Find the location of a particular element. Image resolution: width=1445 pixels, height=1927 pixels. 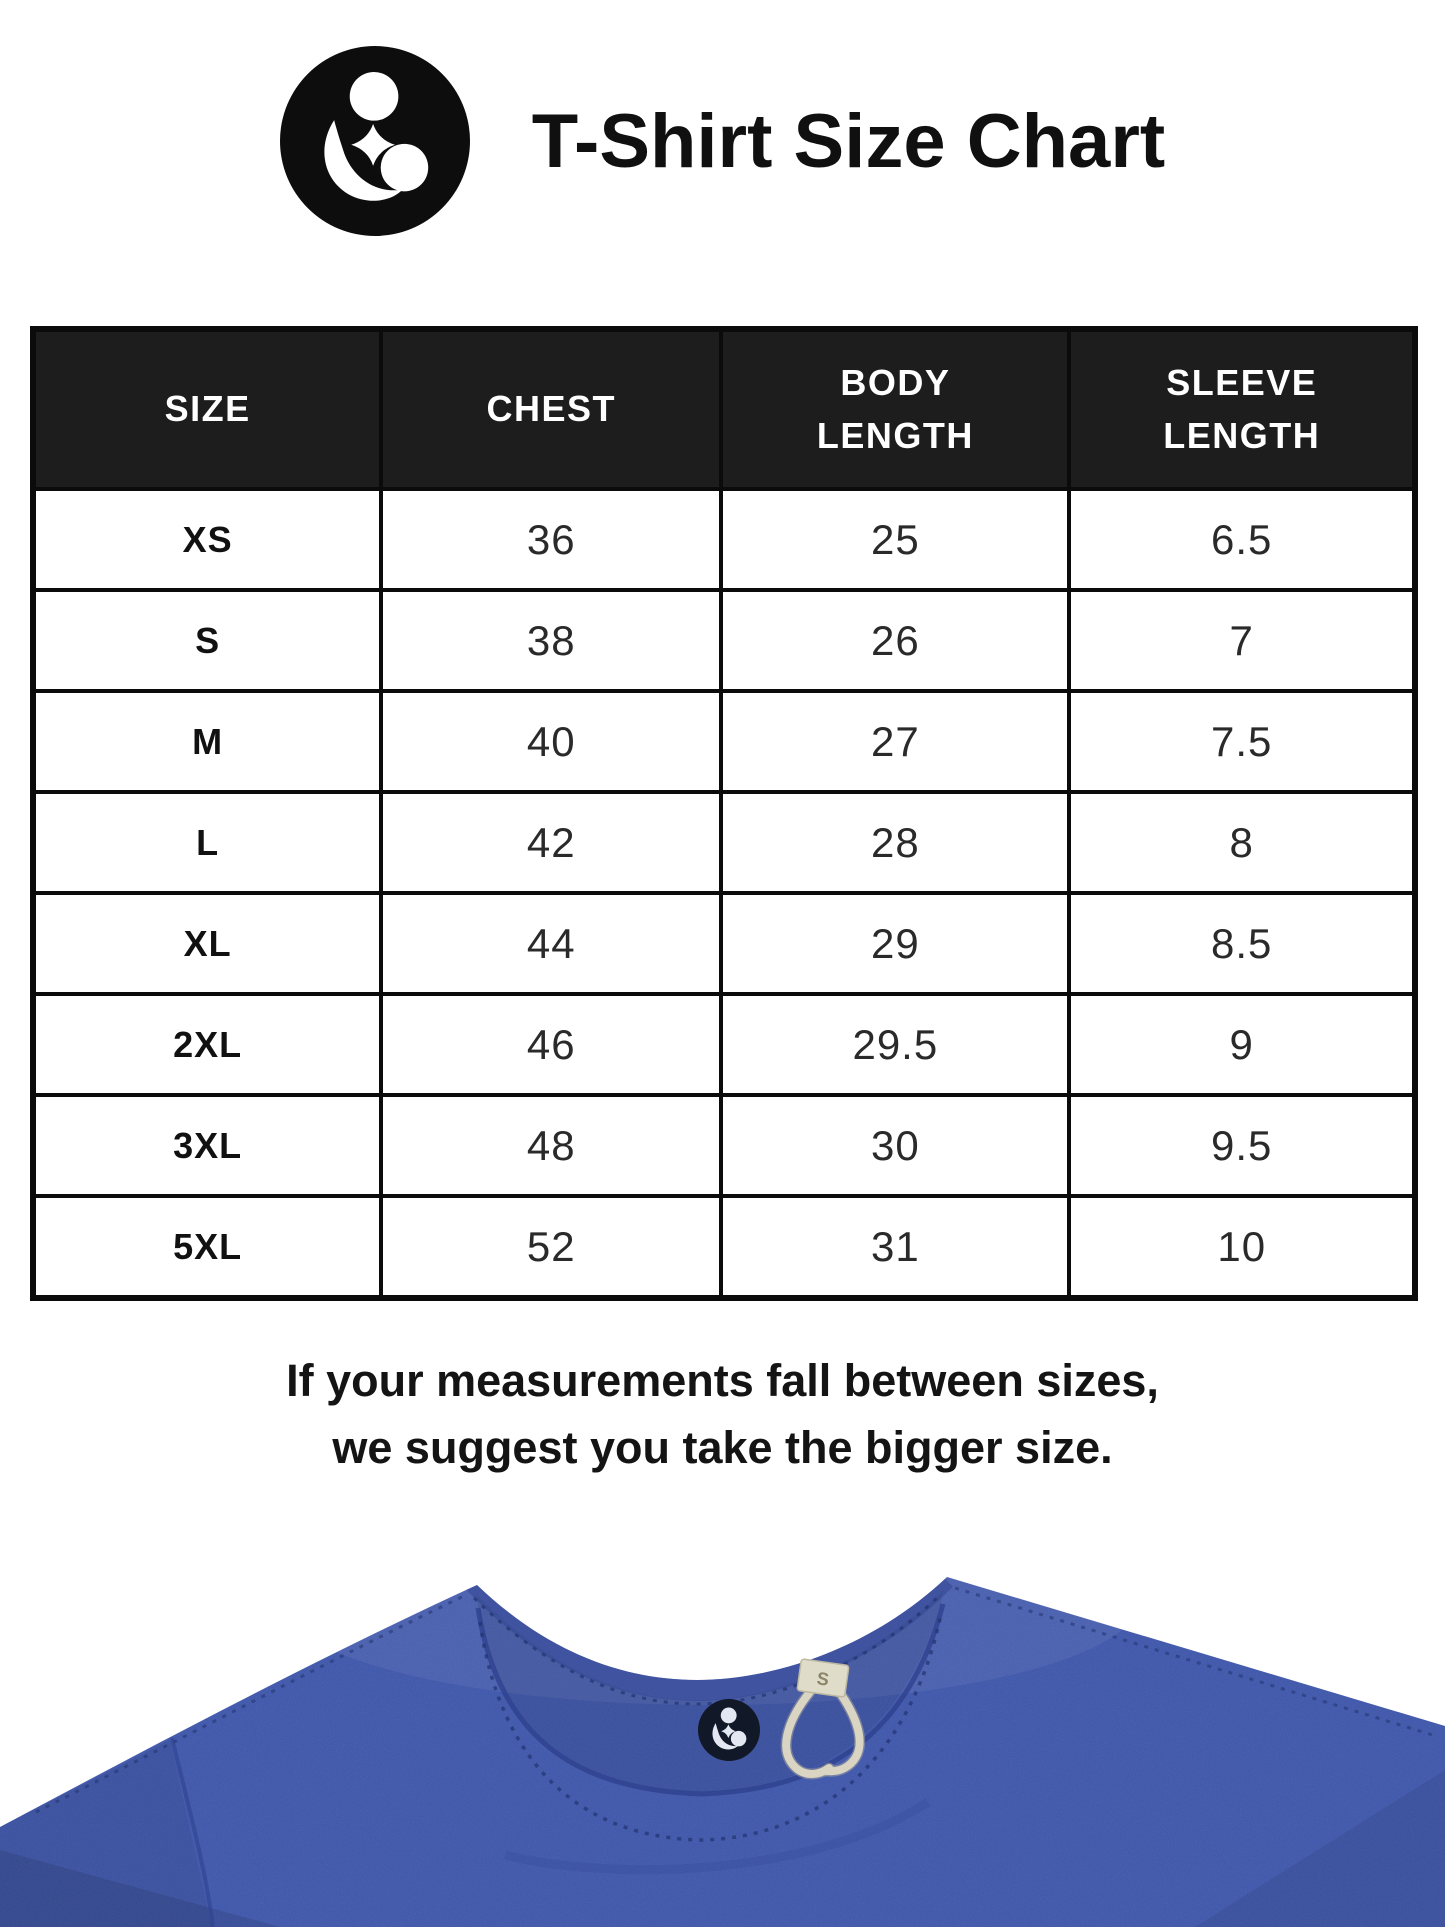

table-row: S 38 26 7 is located at coordinates (723, 640).